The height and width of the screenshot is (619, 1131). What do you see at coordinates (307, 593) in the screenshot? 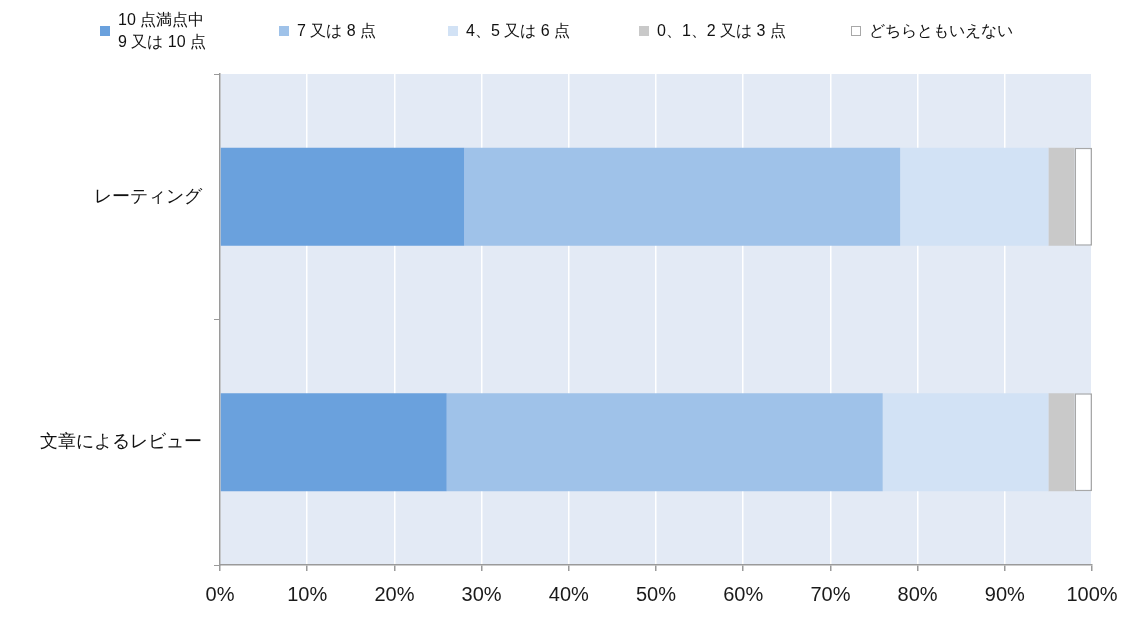
I see `x-tick-label: 10%` at bounding box center [307, 593].